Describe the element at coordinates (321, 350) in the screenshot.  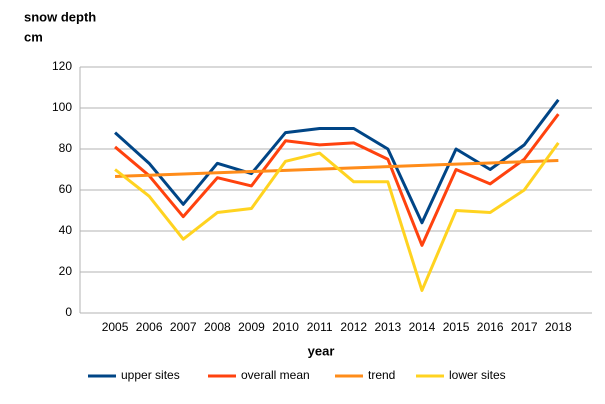
I see `x-axis-label: year` at that location.